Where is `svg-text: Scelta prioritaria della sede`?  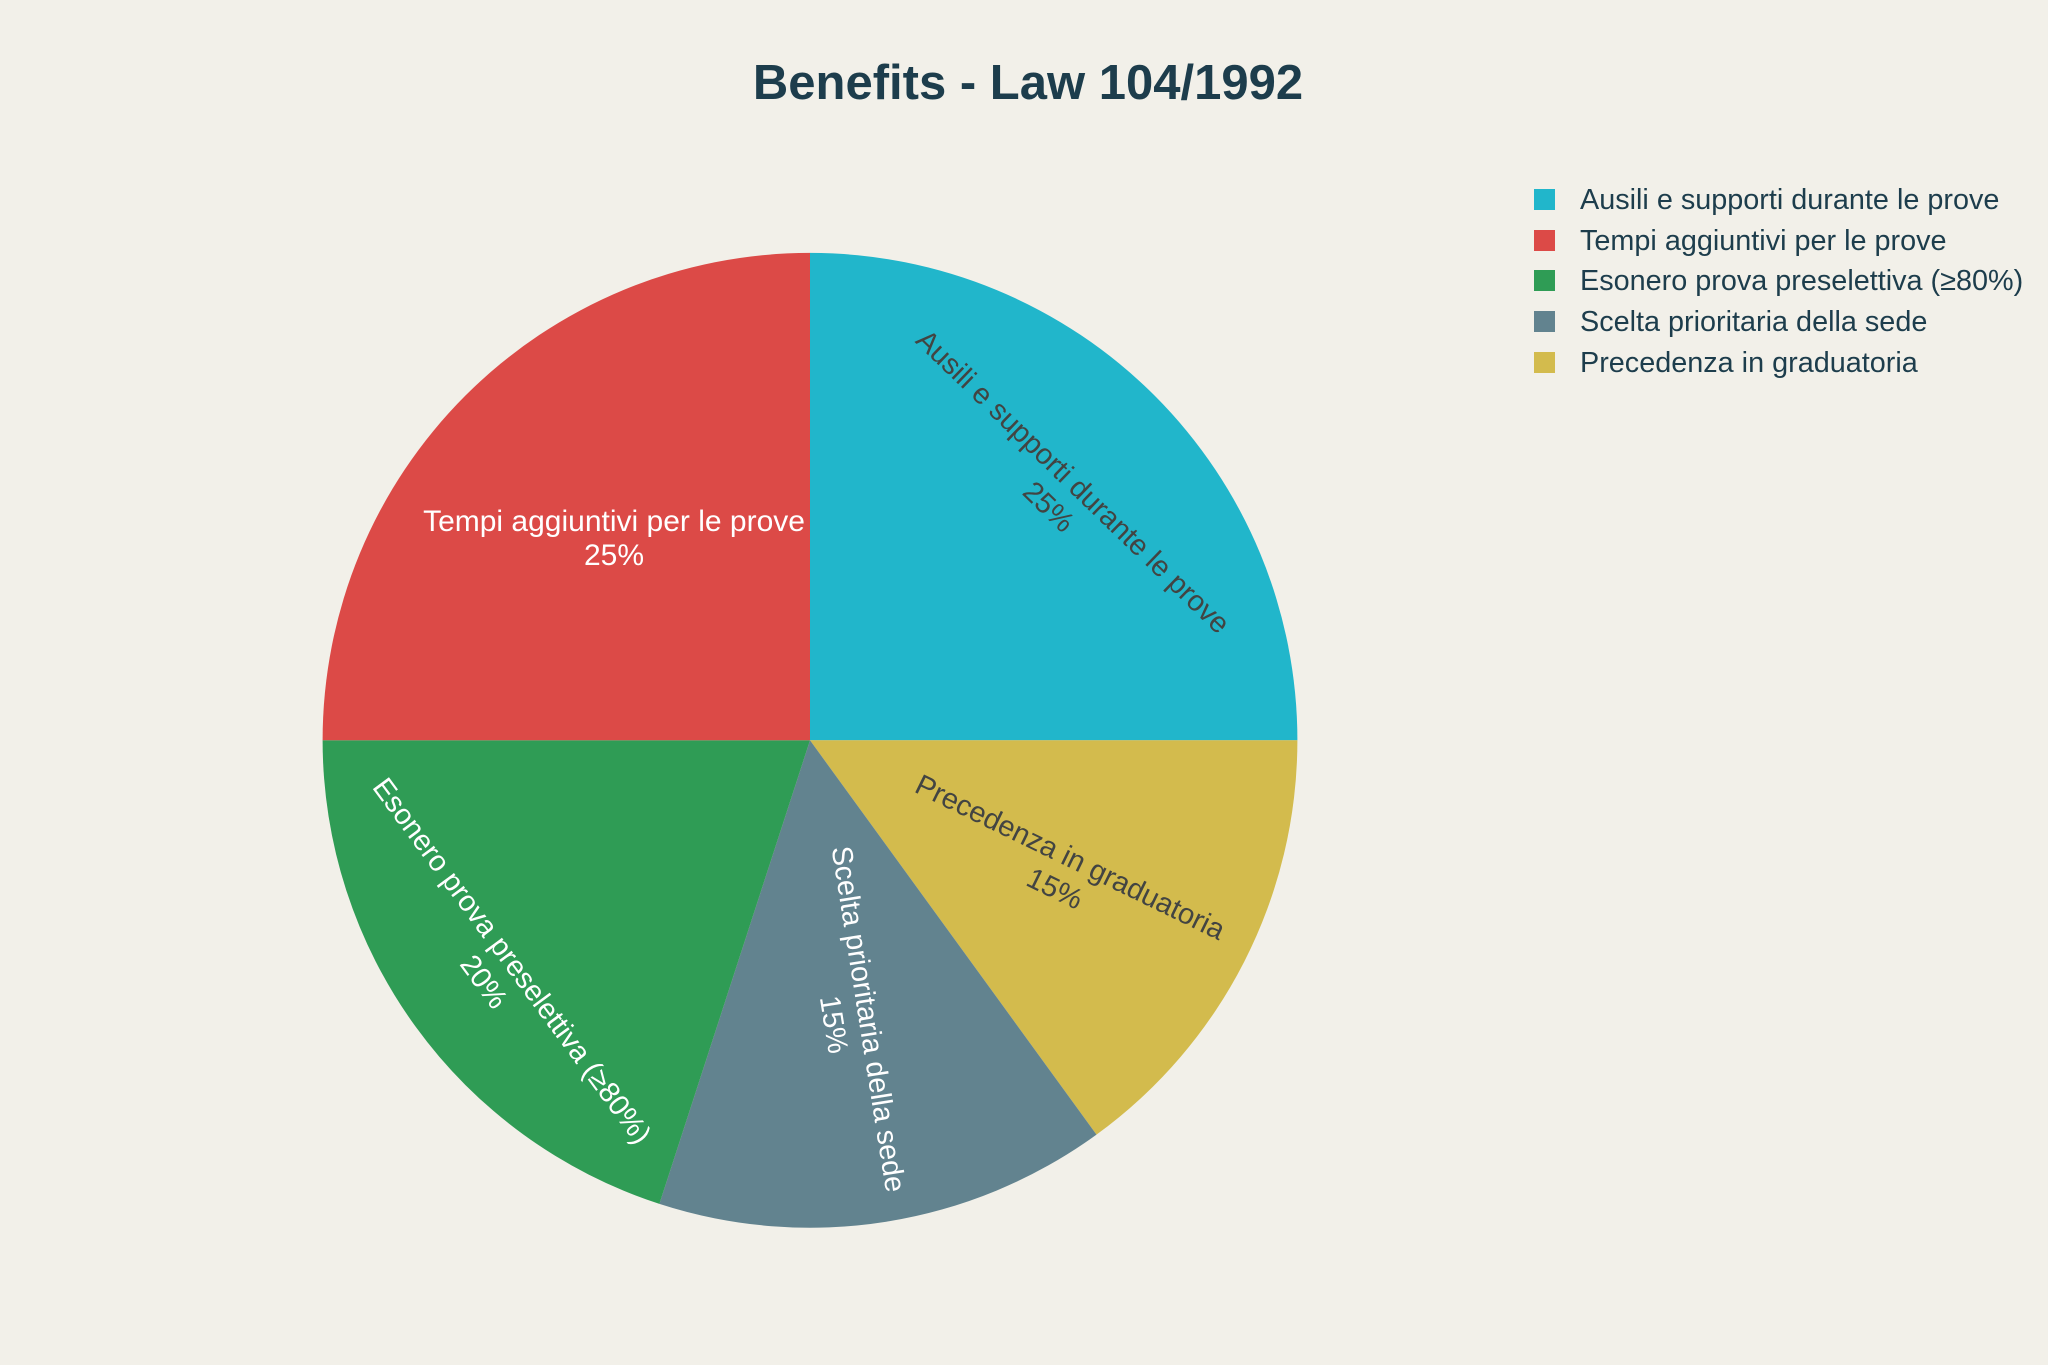
svg-text: Scelta prioritaria della sede is located at coordinates (1753, 322).